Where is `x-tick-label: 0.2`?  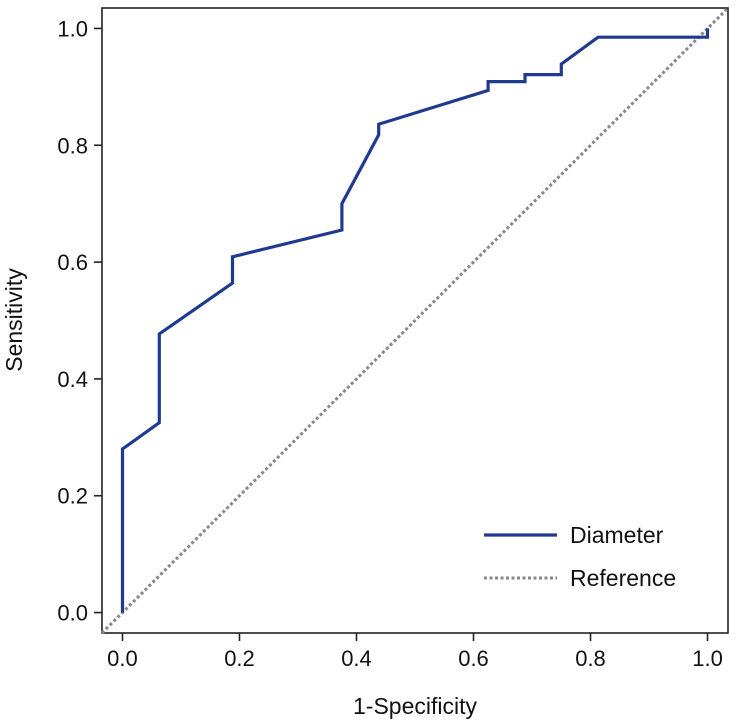 x-tick-label: 0.2 is located at coordinates (239, 658).